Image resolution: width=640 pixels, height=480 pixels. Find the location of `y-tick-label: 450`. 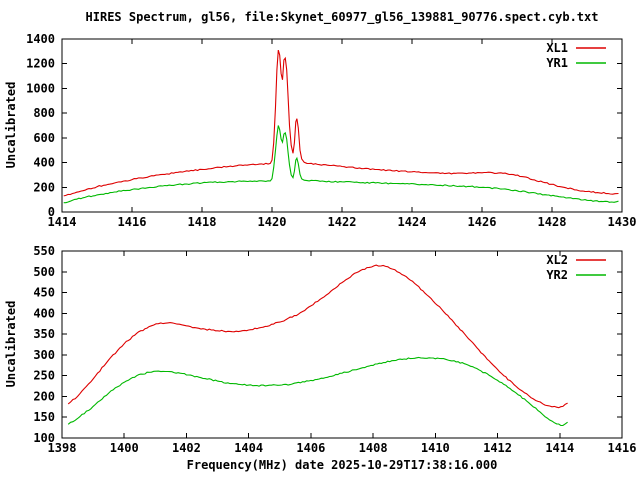

y-tick-label: 450 is located at coordinates (44, 293).